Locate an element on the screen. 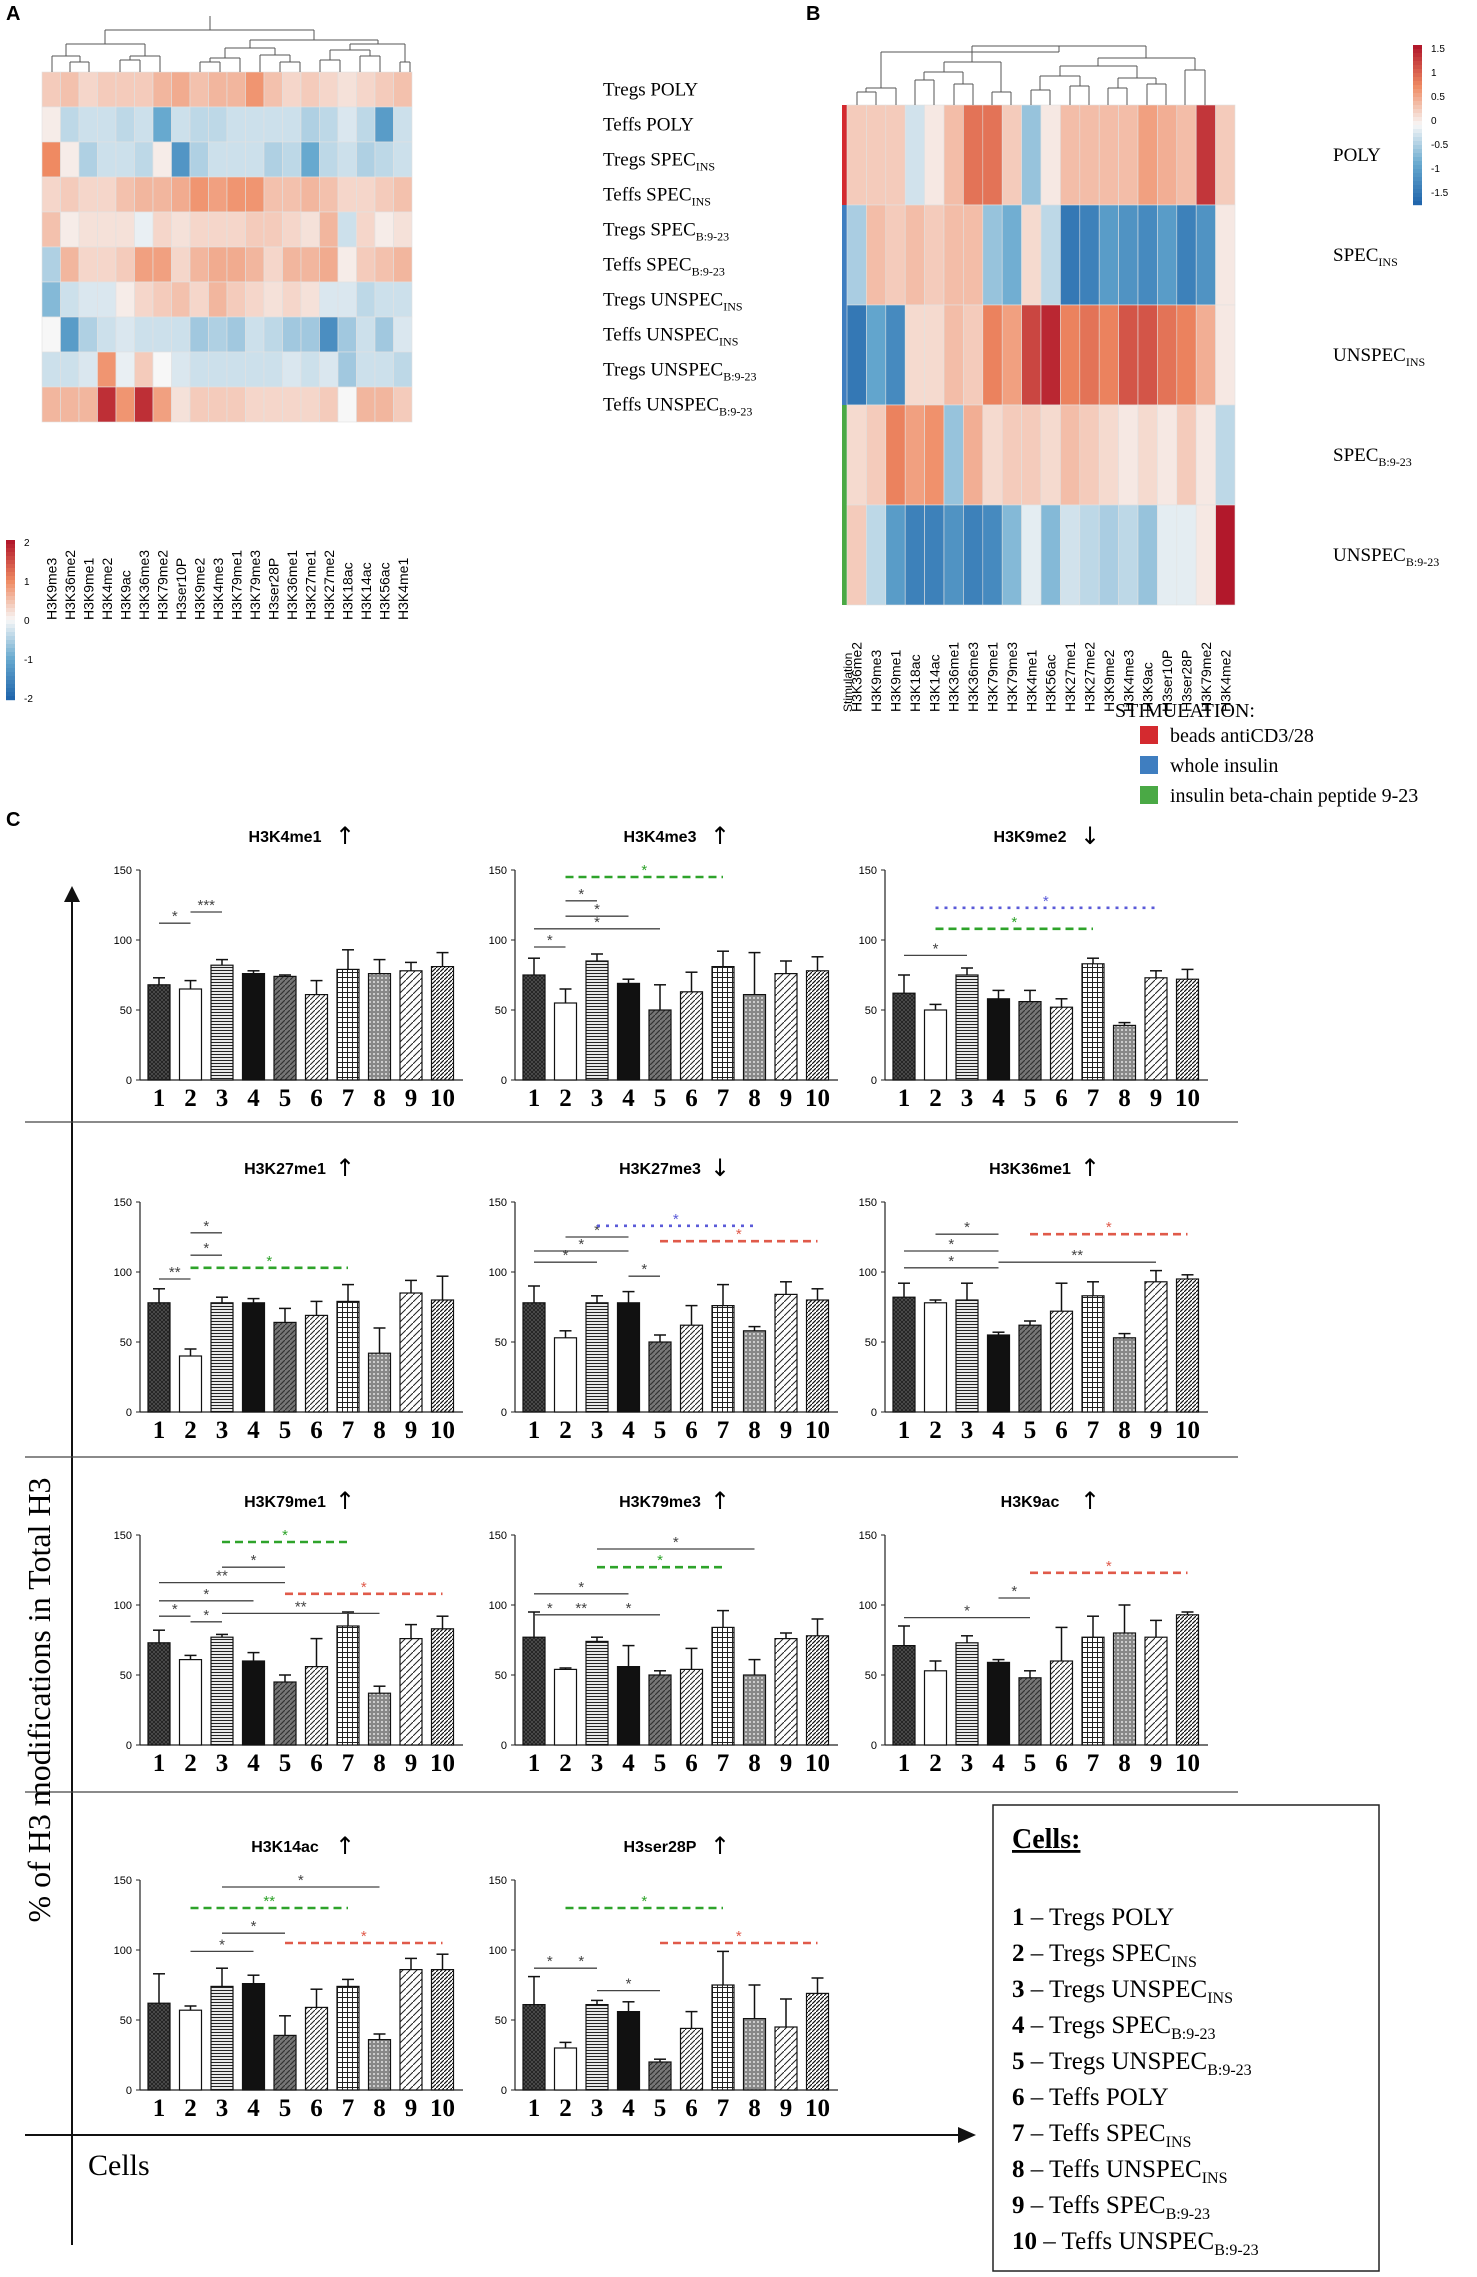 The height and width of the screenshot is (2277, 1477). heatmap-b-dendrogram is located at coordinates (1031, 75).